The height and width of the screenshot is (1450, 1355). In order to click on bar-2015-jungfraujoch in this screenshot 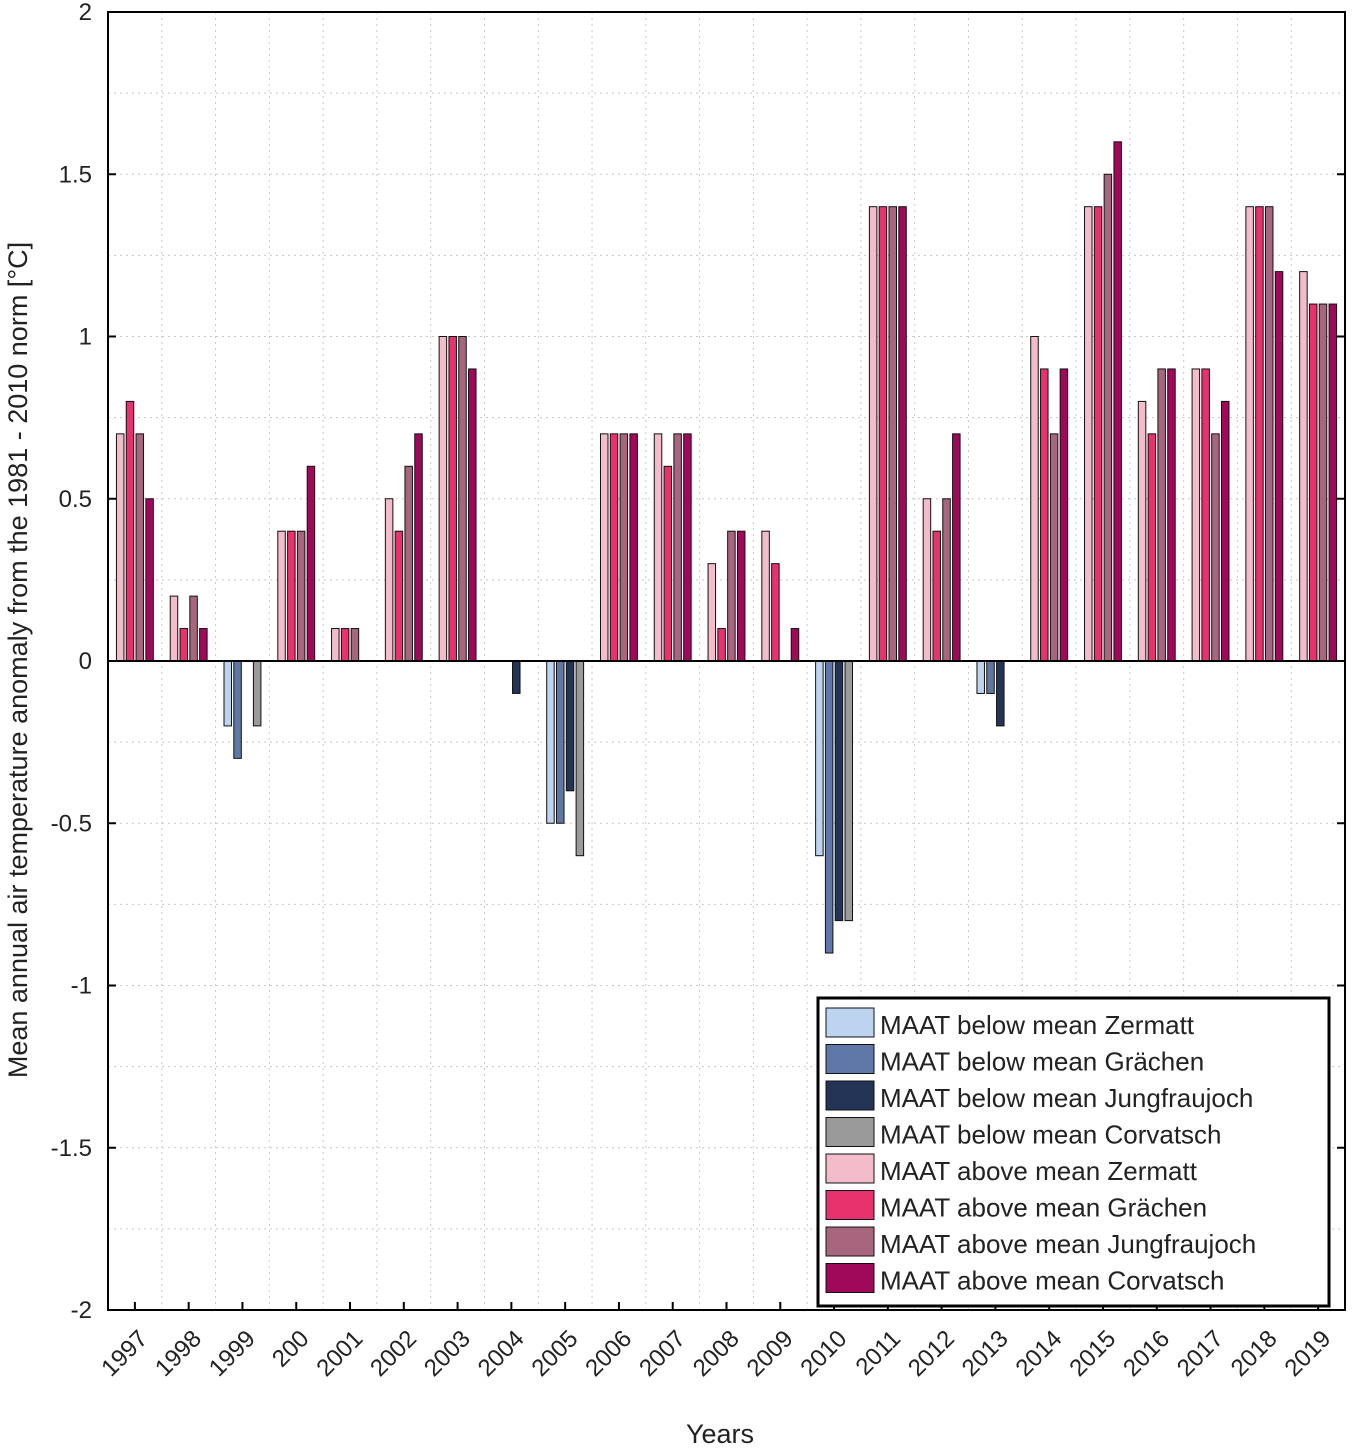, I will do `click(1108, 417)`.